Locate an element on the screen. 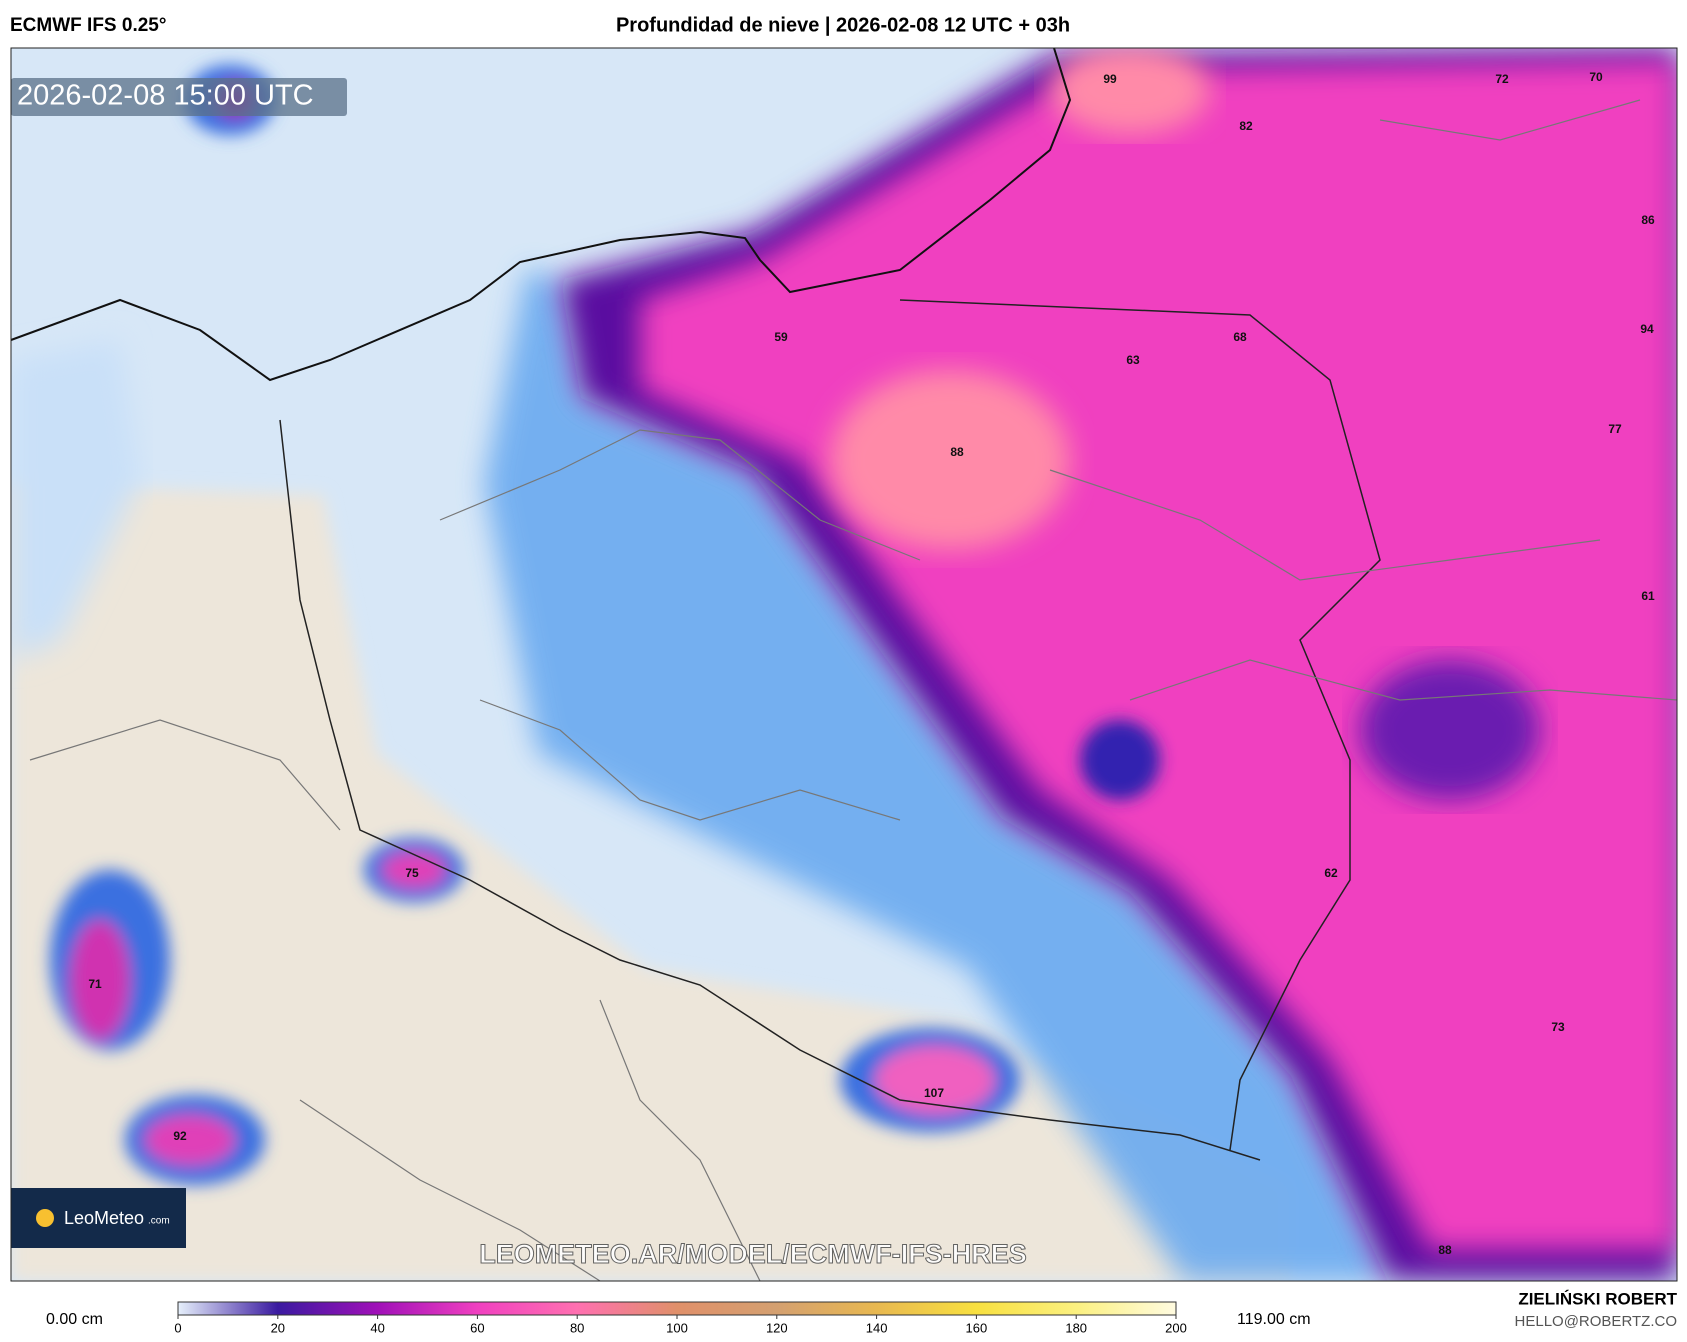  value-label: 63 is located at coordinates (1133, 360).